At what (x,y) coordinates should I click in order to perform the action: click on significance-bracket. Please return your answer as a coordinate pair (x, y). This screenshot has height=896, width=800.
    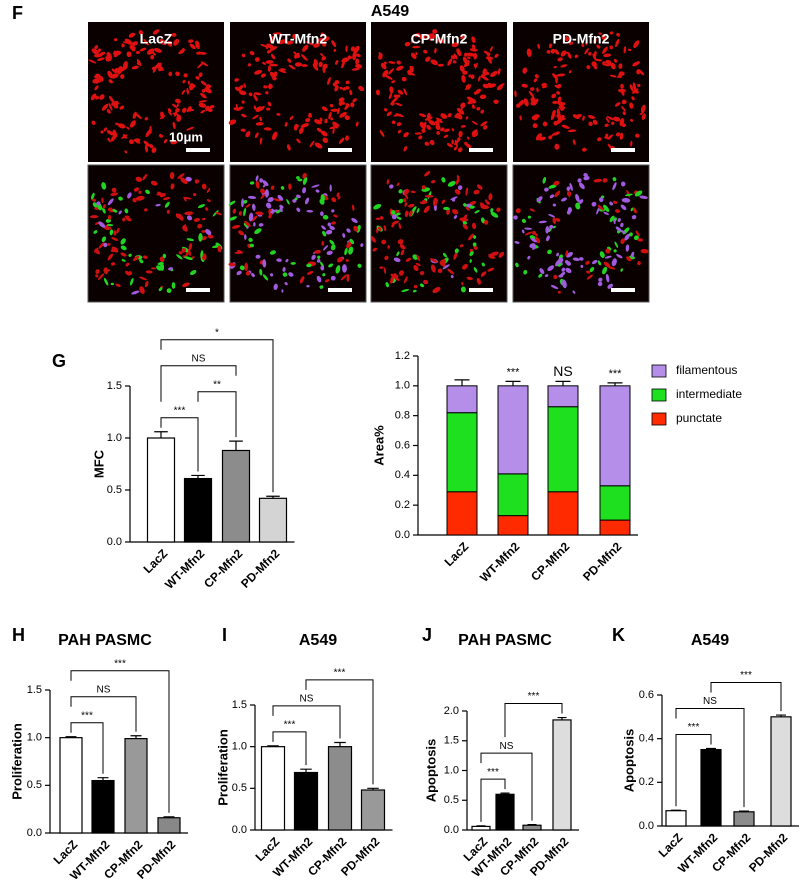
    Looking at the image, I should click on (120, 741).